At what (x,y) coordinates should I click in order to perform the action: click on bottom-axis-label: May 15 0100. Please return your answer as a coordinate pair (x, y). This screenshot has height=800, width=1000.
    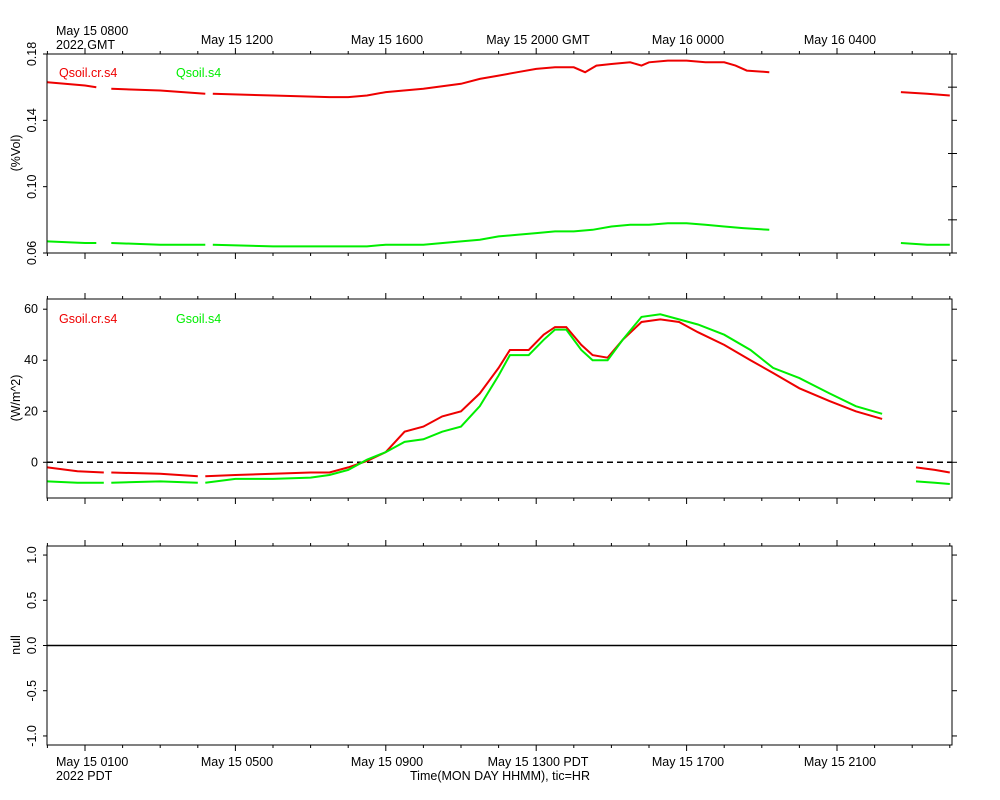
    Looking at the image, I should click on (92, 762).